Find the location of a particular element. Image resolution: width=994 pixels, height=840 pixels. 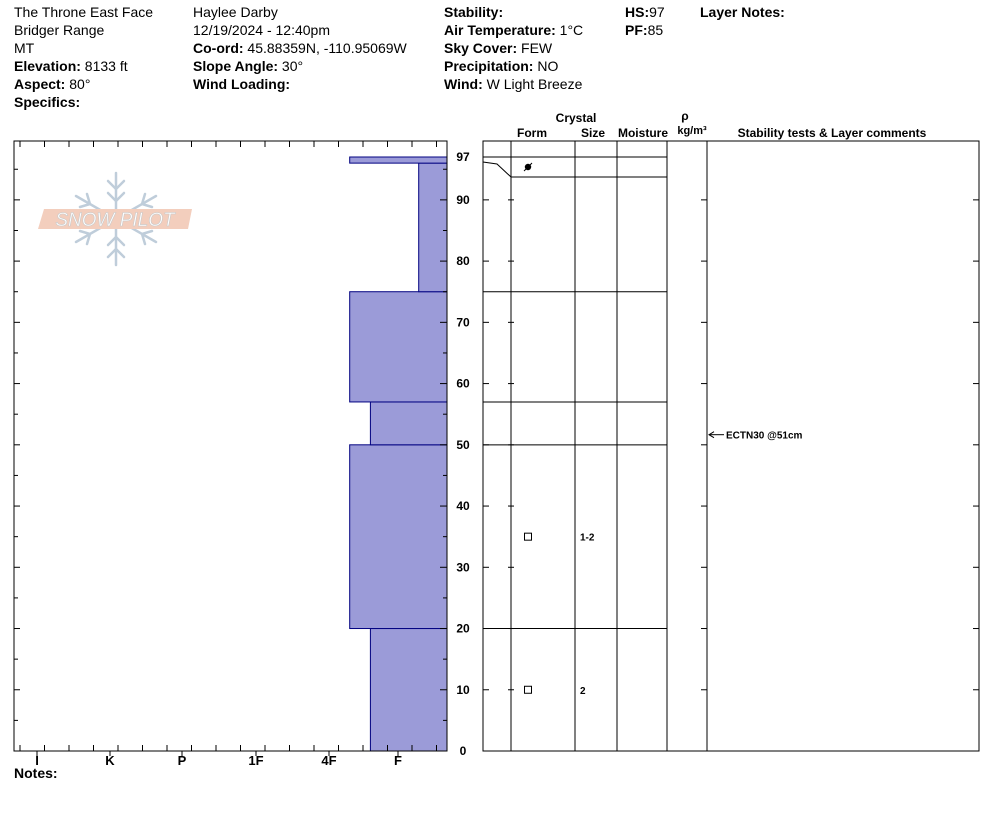

notes-label: Notes: is located at coordinates (36, 773).